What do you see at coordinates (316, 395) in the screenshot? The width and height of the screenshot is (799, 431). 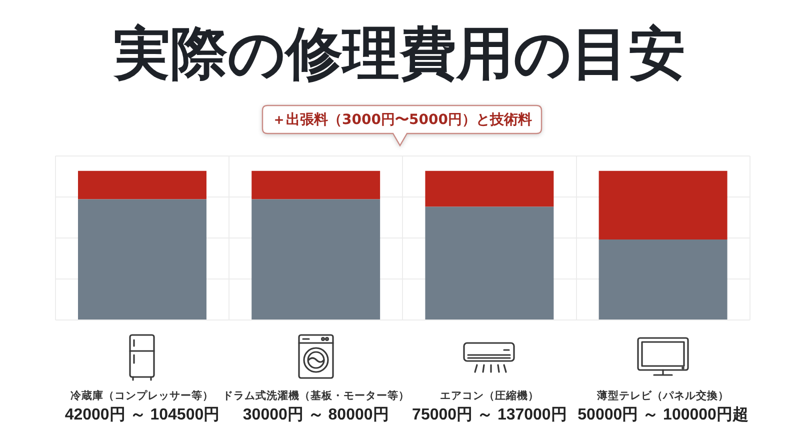 I see `x-tick-label: ドラム式洗濯機（基板・モーター等）` at bounding box center [316, 395].